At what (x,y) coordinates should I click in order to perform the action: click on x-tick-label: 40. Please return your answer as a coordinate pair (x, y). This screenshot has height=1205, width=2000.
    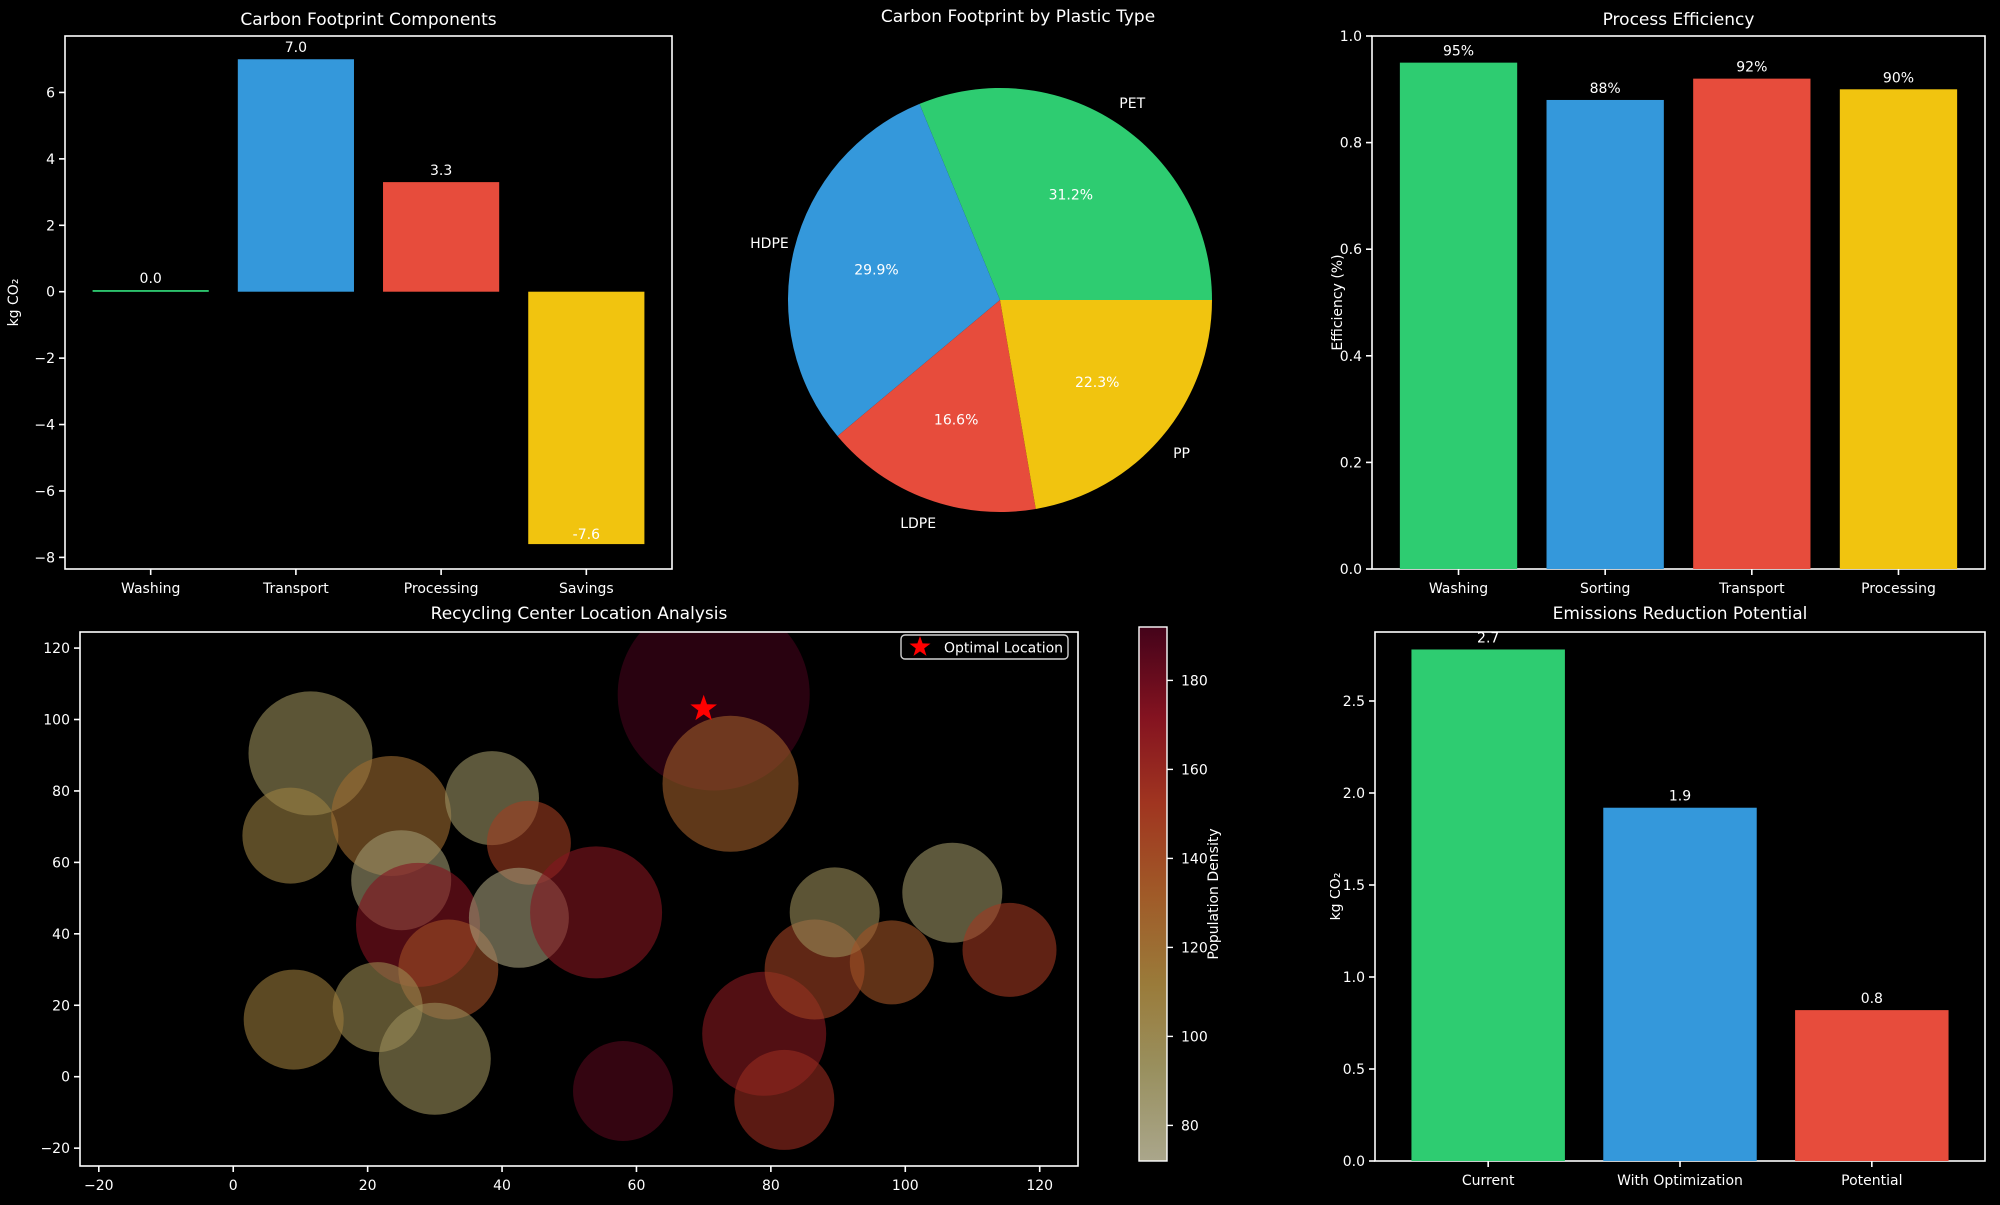
    Looking at the image, I should click on (502, 1186).